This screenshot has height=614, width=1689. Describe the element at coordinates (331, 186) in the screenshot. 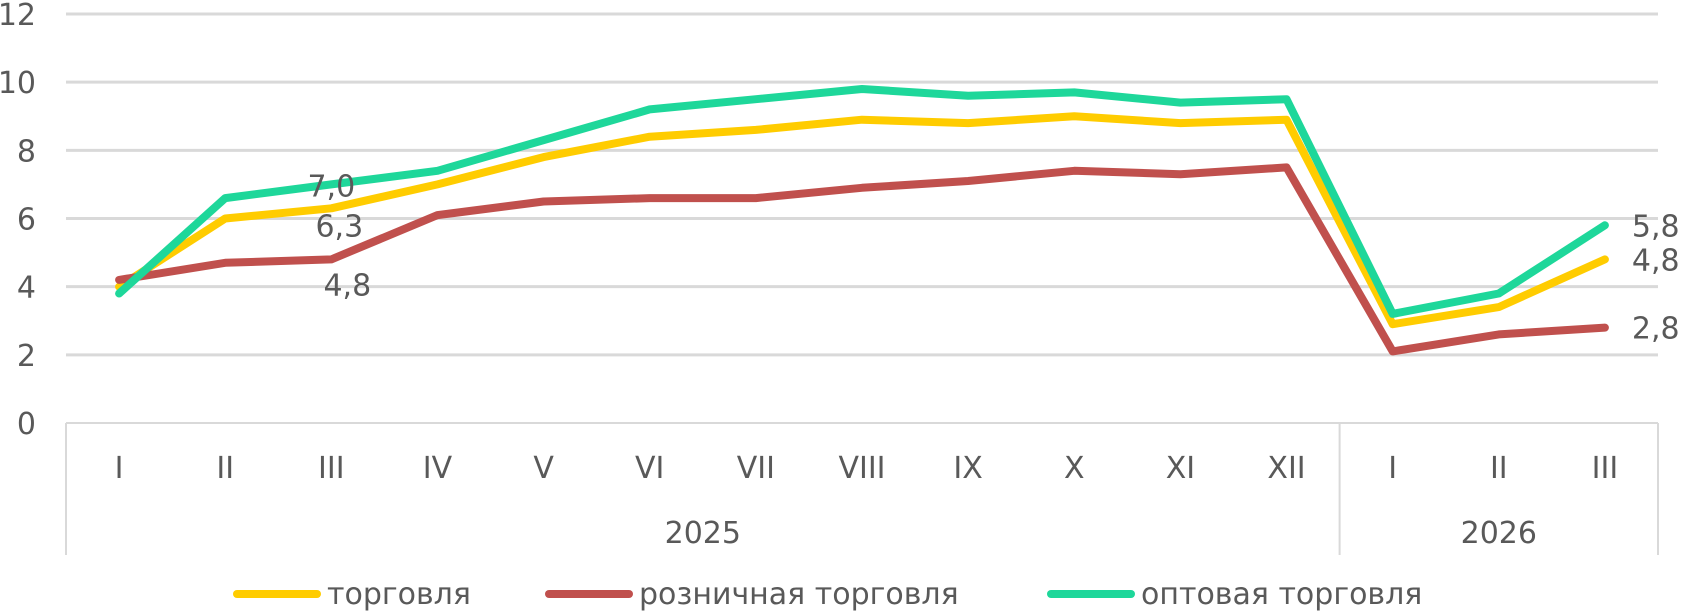

I see `data-label: 7,0` at that location.